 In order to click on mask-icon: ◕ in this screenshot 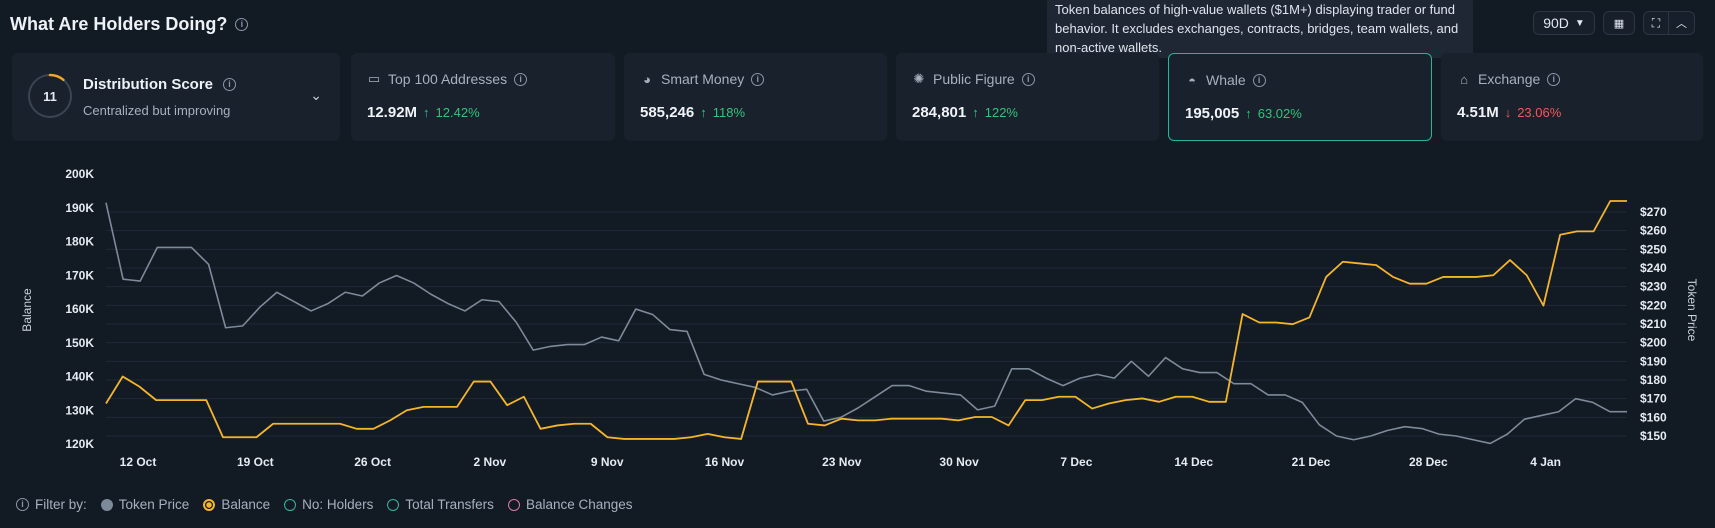, I will do `click(647, 79)`.